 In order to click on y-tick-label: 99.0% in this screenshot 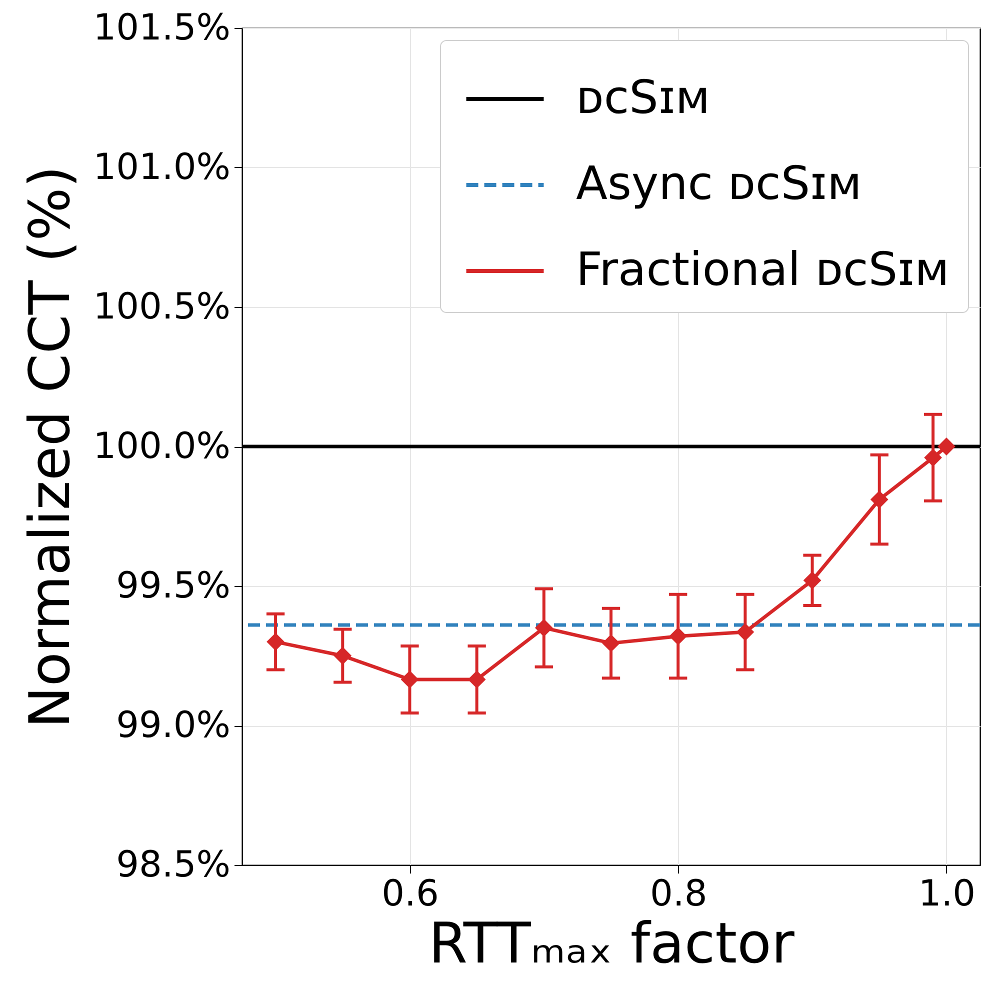, I will do `click(173, 725)`.